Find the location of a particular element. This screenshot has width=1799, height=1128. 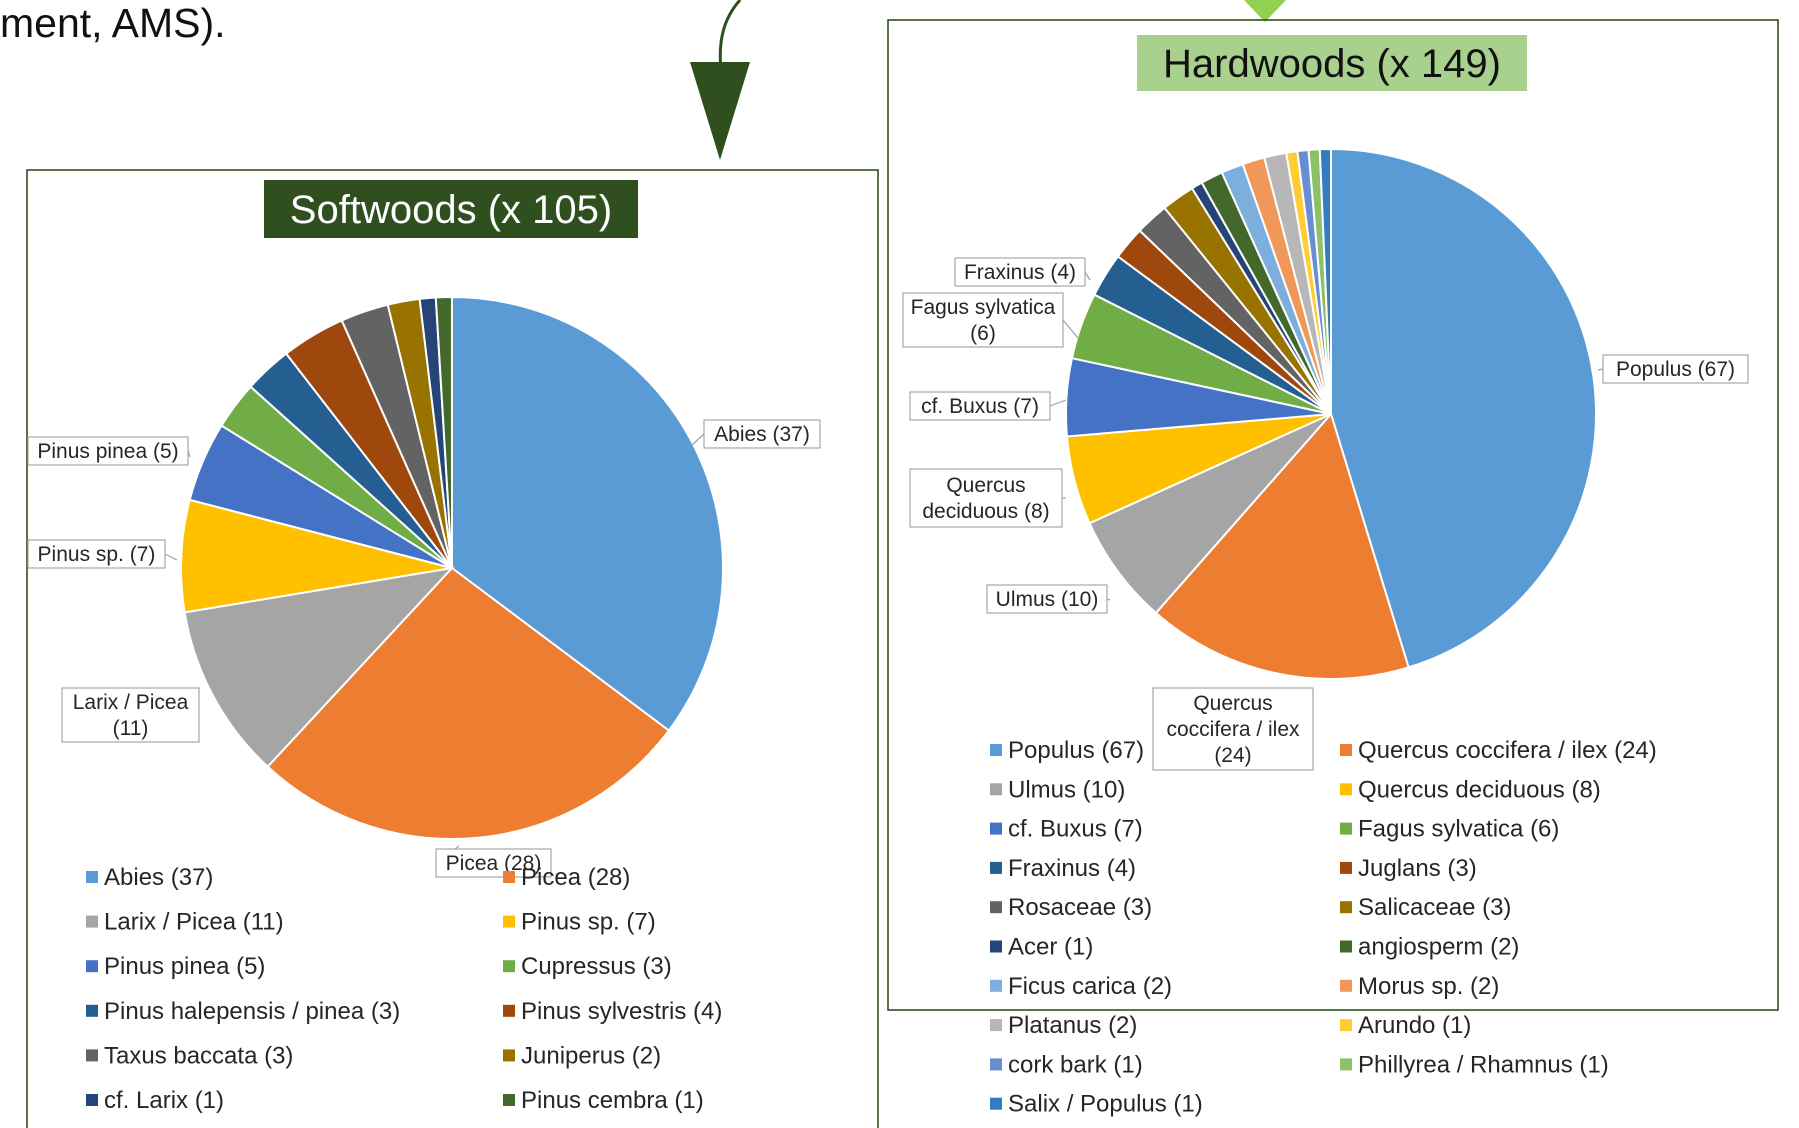

hardwoods-legend-label-phillyrea-rhamnus-1: Phillyrea / Rhamnus (1) is located at coordinates (1483, 1064).